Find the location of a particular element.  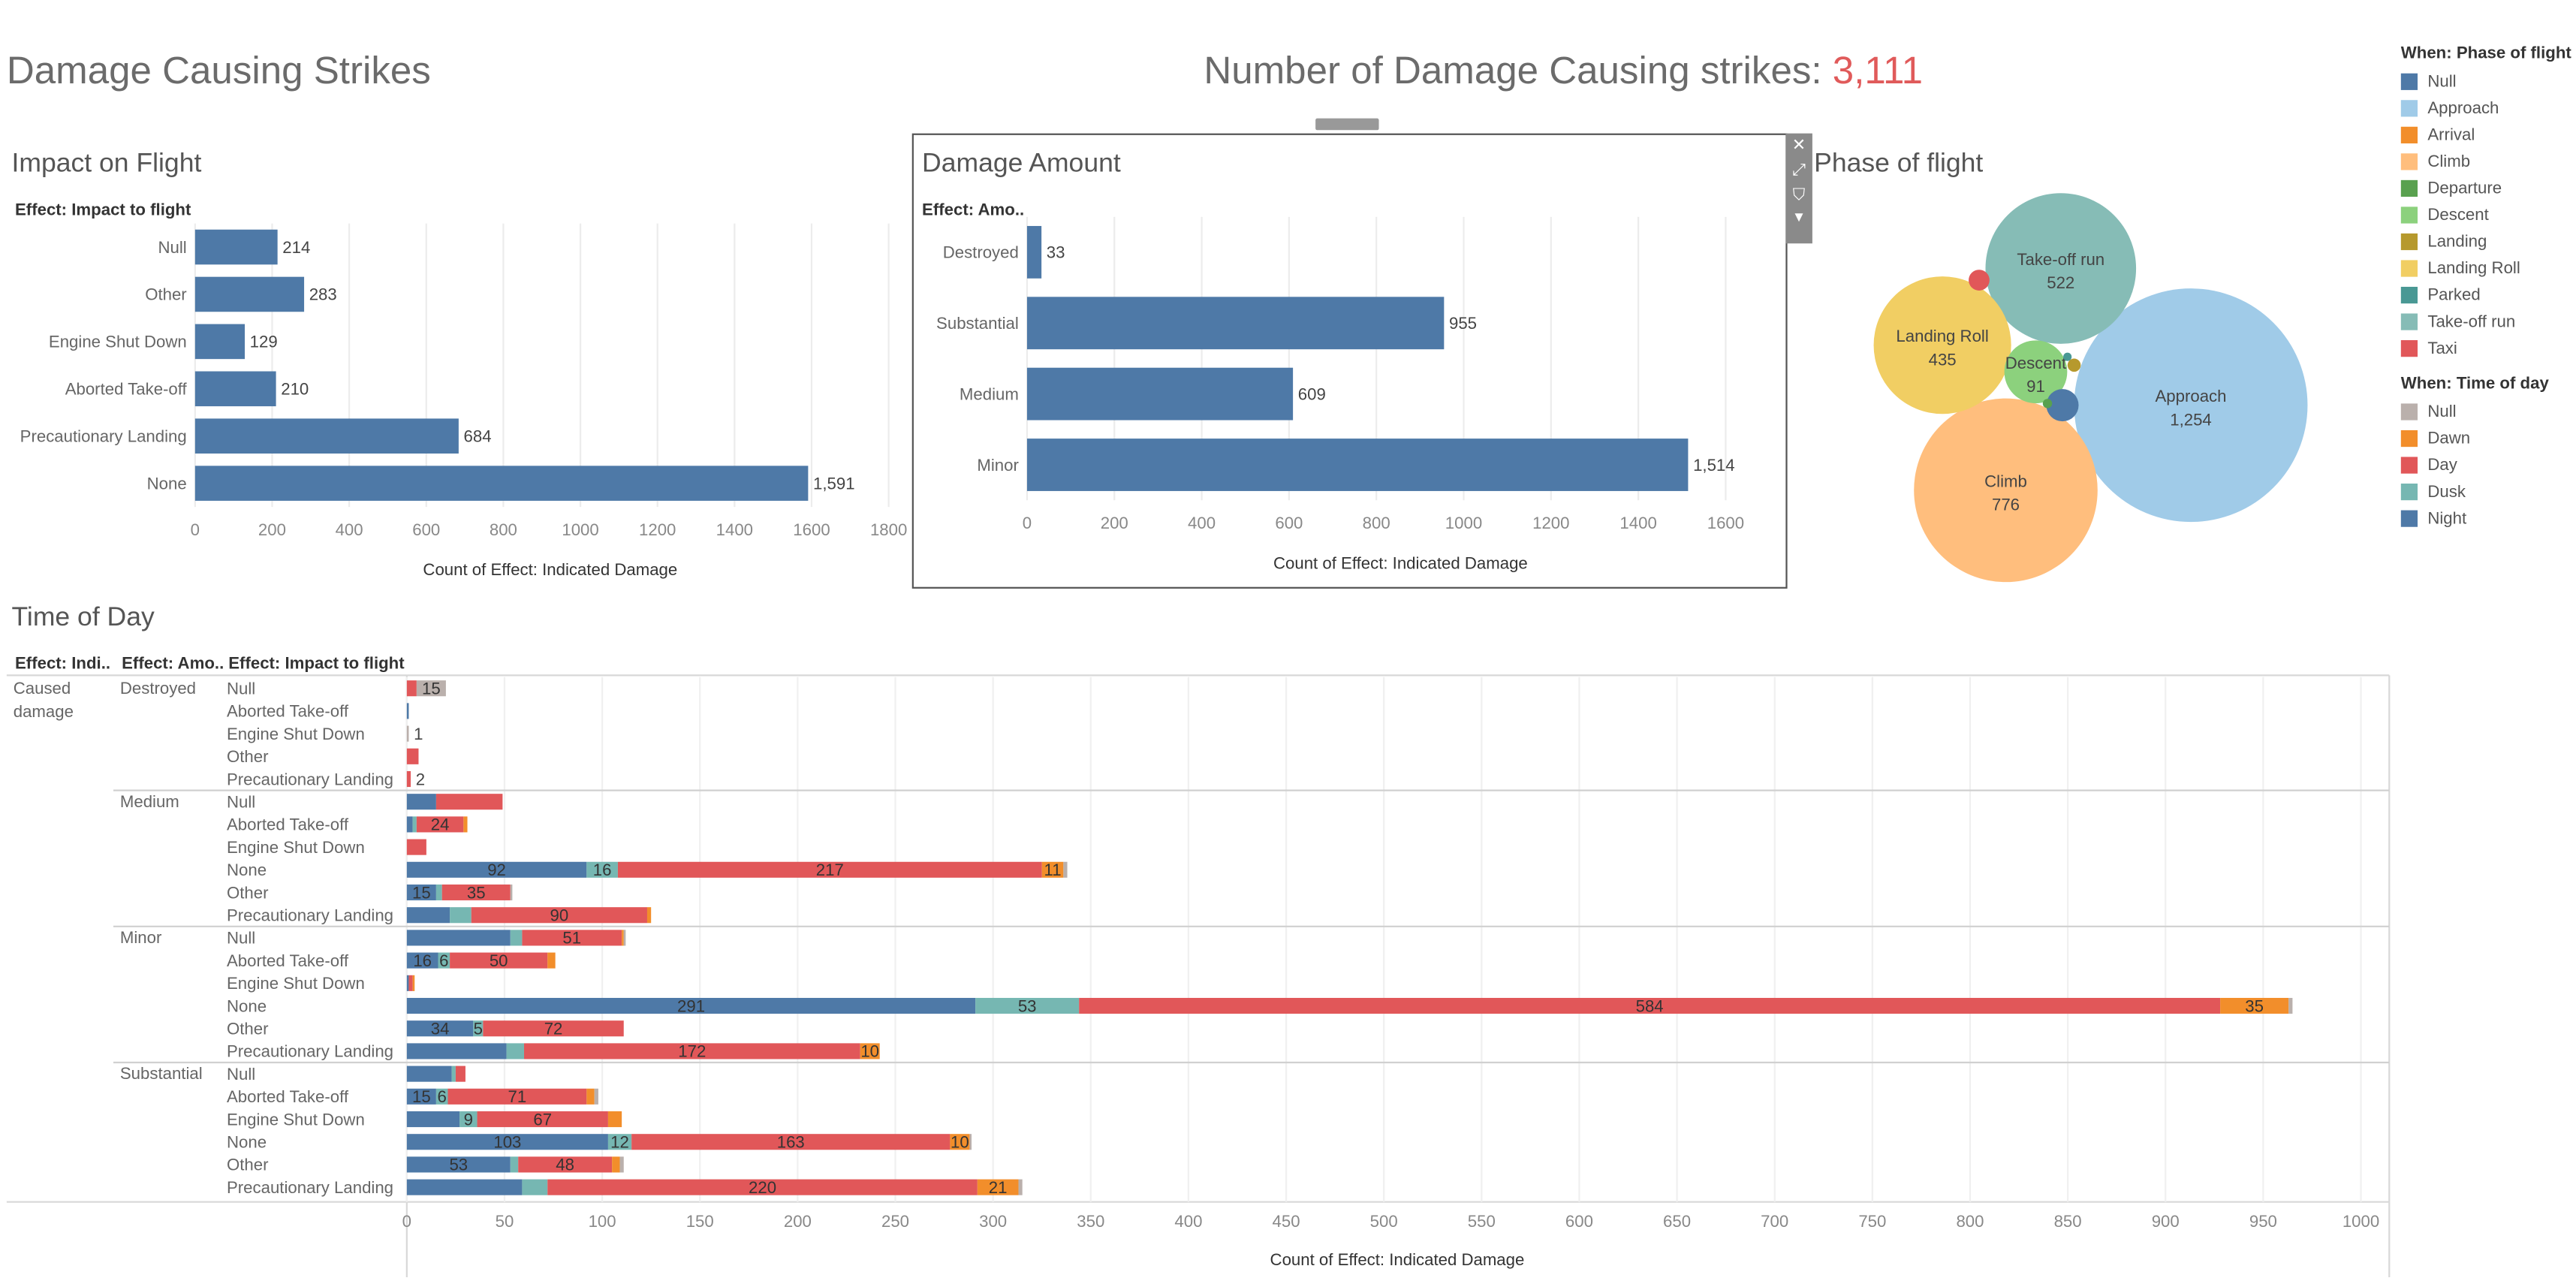

legend-phase-item: Landing is located at coordinates (2488, 241).